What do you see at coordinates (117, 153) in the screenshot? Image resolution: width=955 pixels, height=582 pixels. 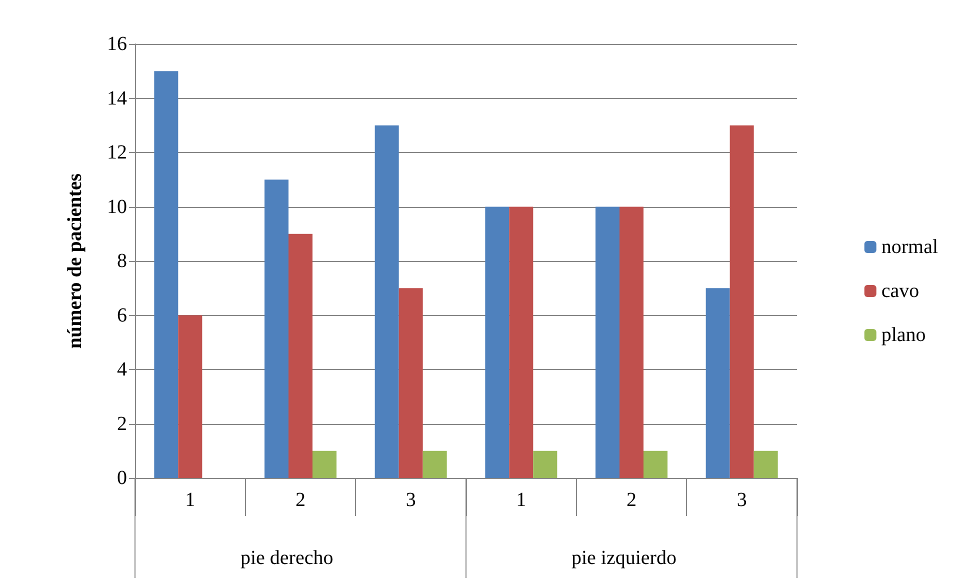 I see `y-tick-label: 12` at bounding box center [117, 153].